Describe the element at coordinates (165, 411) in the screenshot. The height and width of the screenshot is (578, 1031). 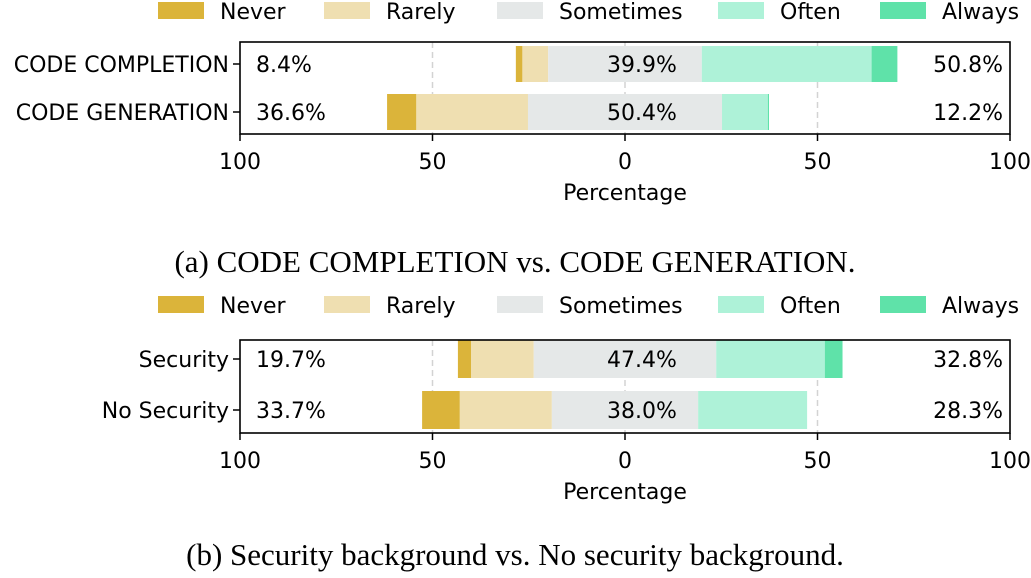
I see `category-label: No Security` at that location.